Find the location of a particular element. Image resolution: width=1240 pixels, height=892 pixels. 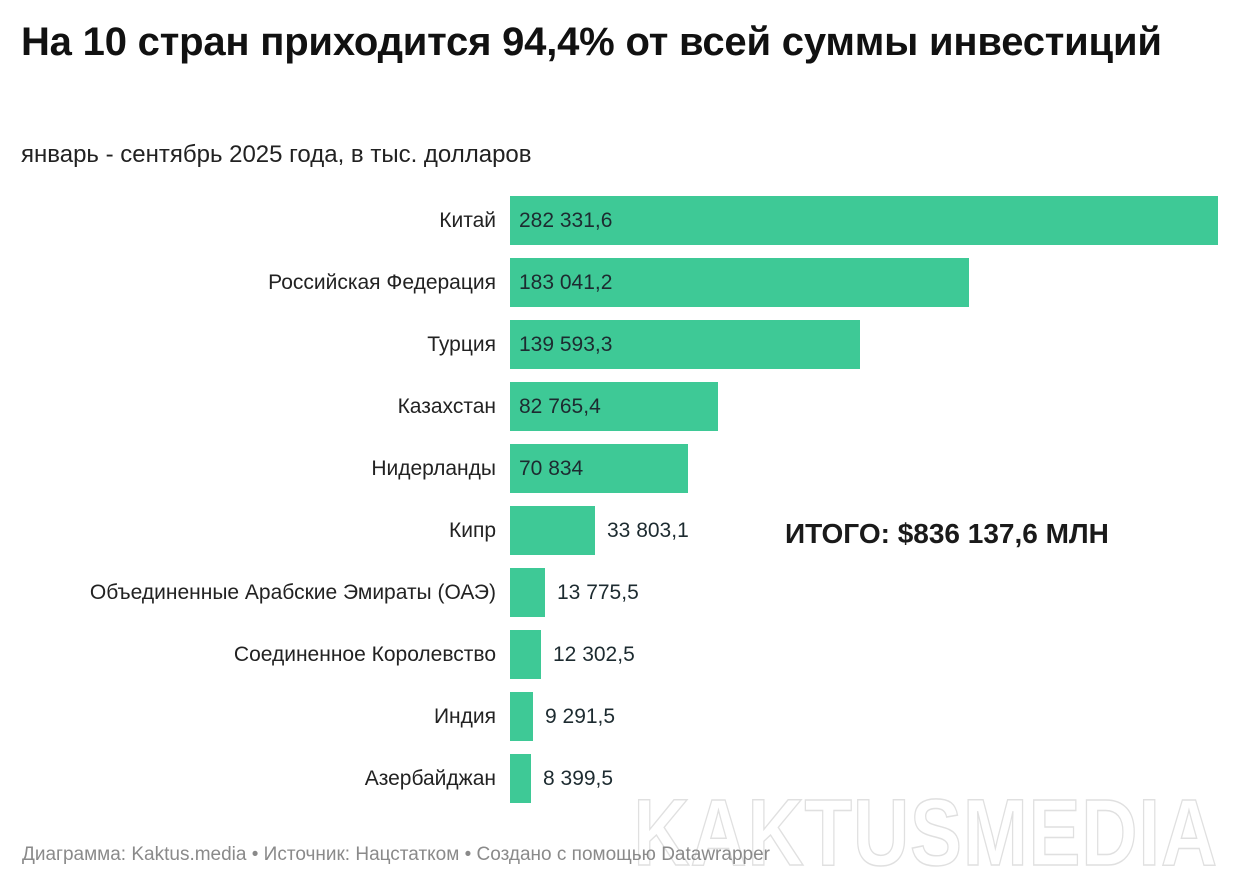

value-label: 8 399,5 is located at coordinates (578, 778).